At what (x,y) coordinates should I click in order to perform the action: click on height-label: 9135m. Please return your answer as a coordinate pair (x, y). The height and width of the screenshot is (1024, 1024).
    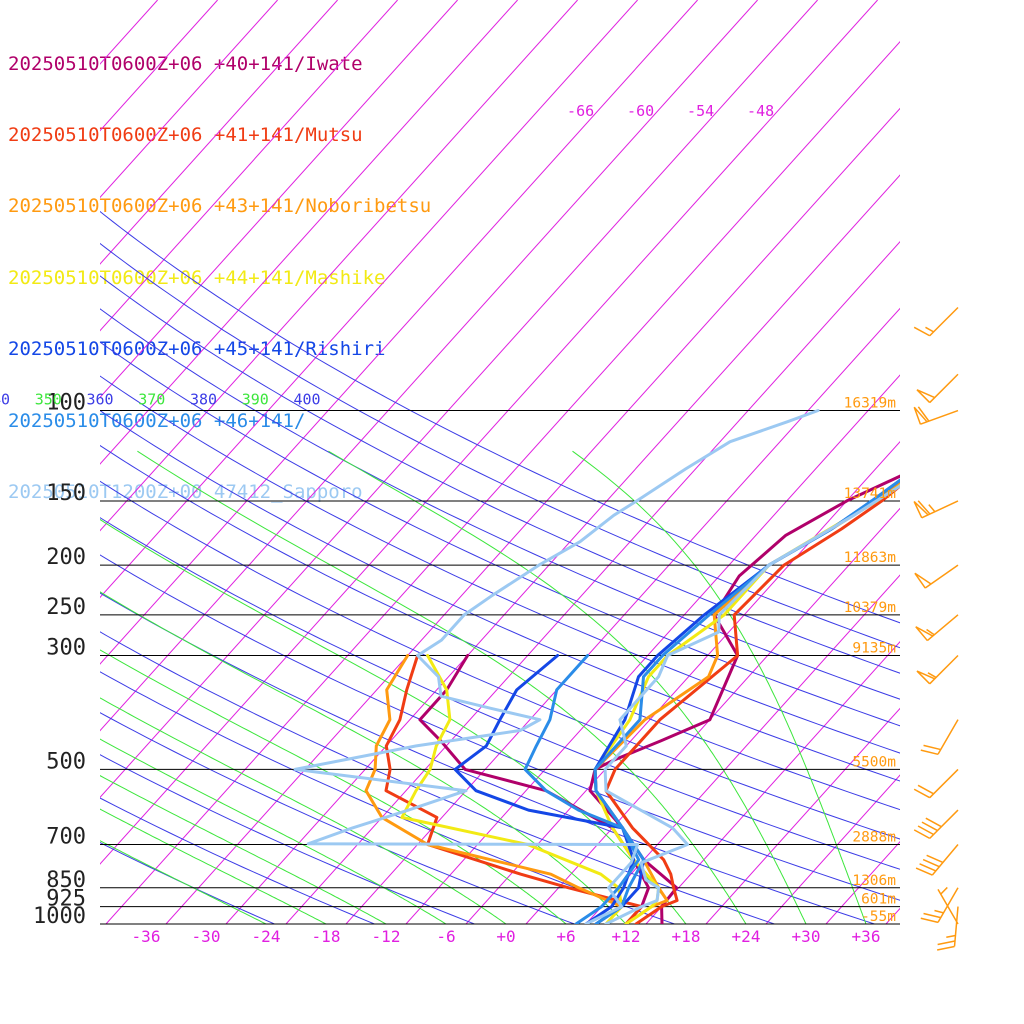
    Looking at the image, I should click on (874, 649).